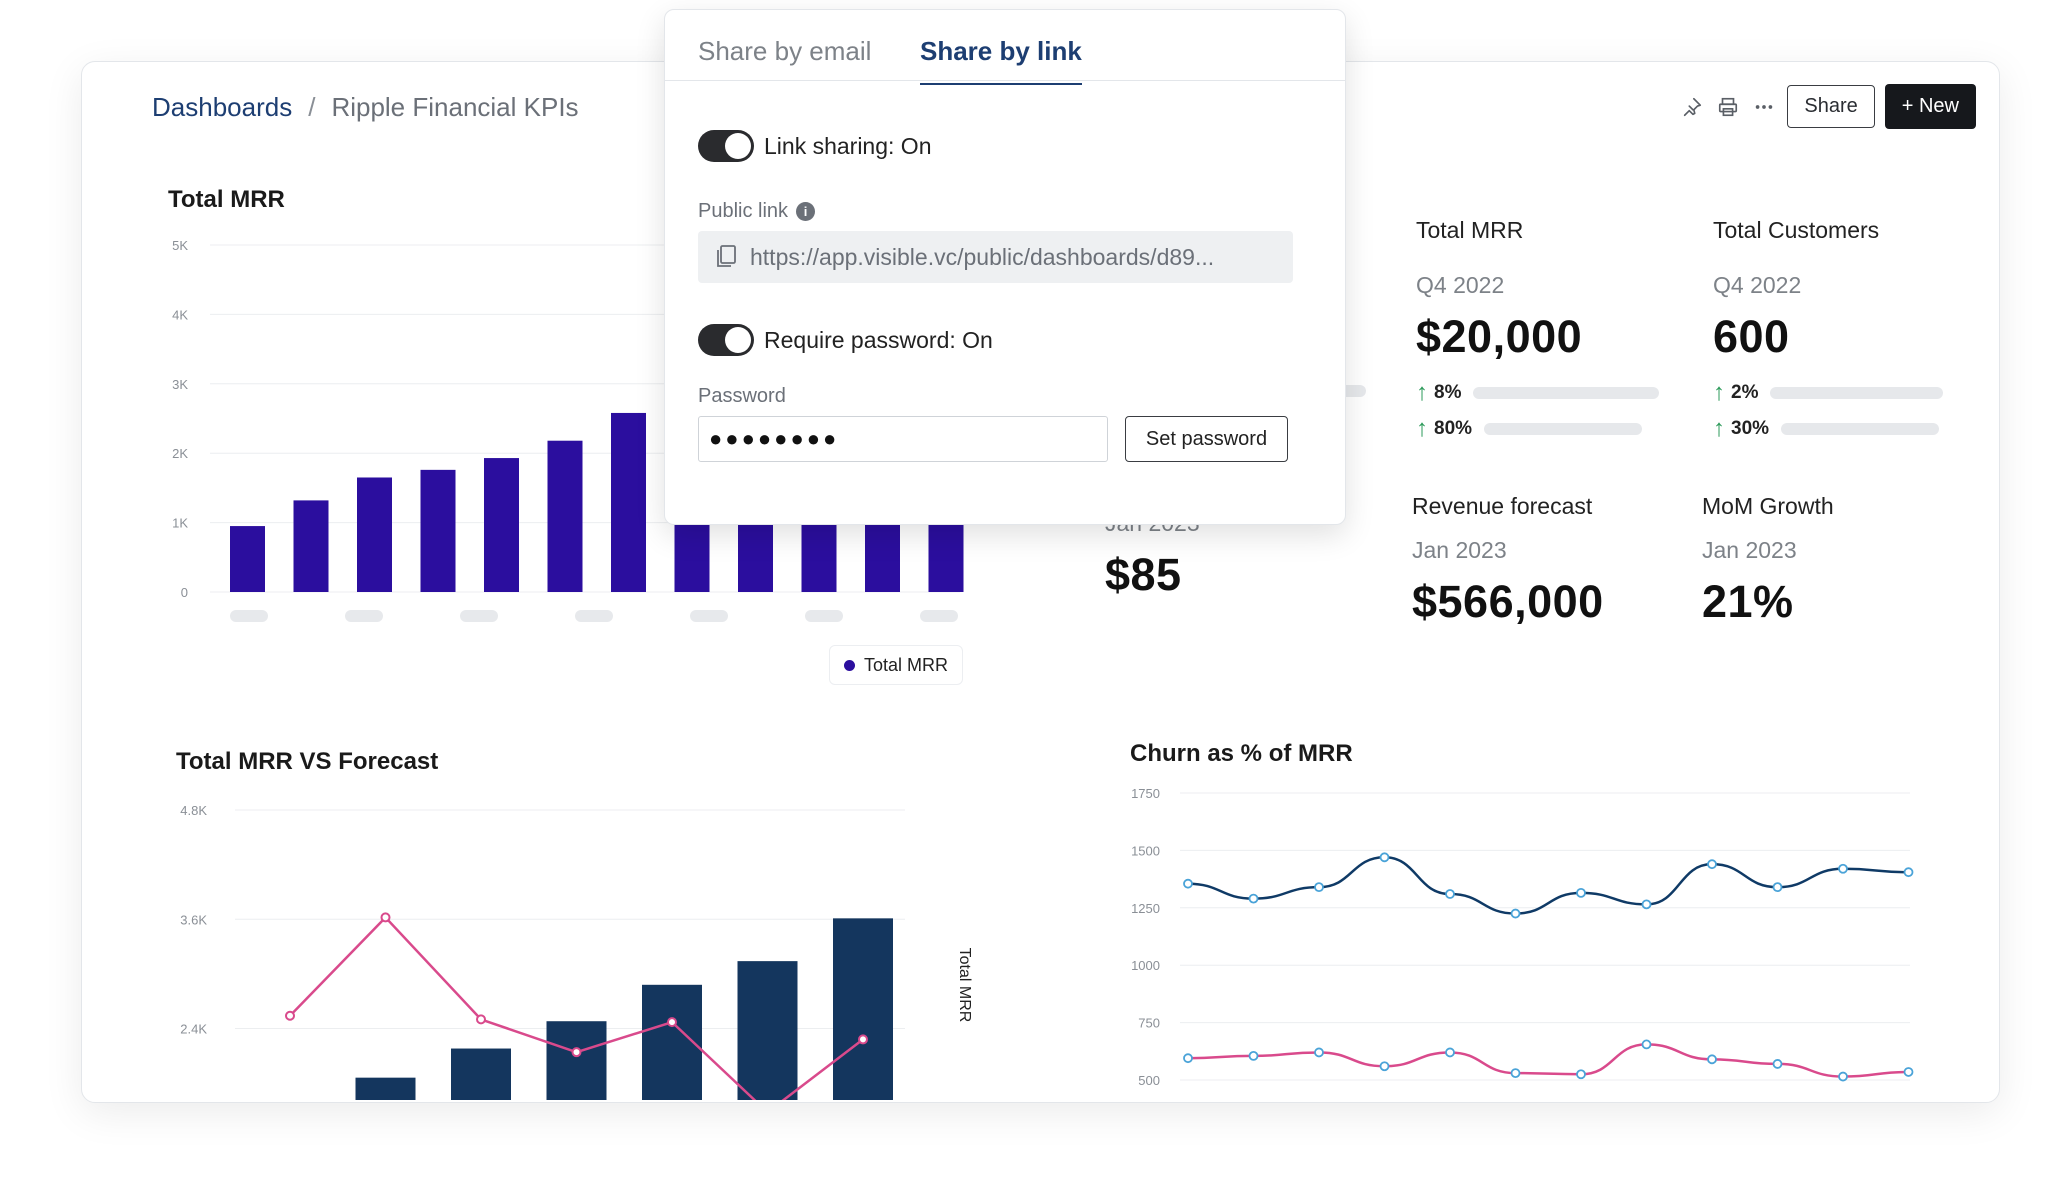 The width and height of the screenshot is (2070, 1203). I want to click on kpi-value: $85, so click(1143, 574).